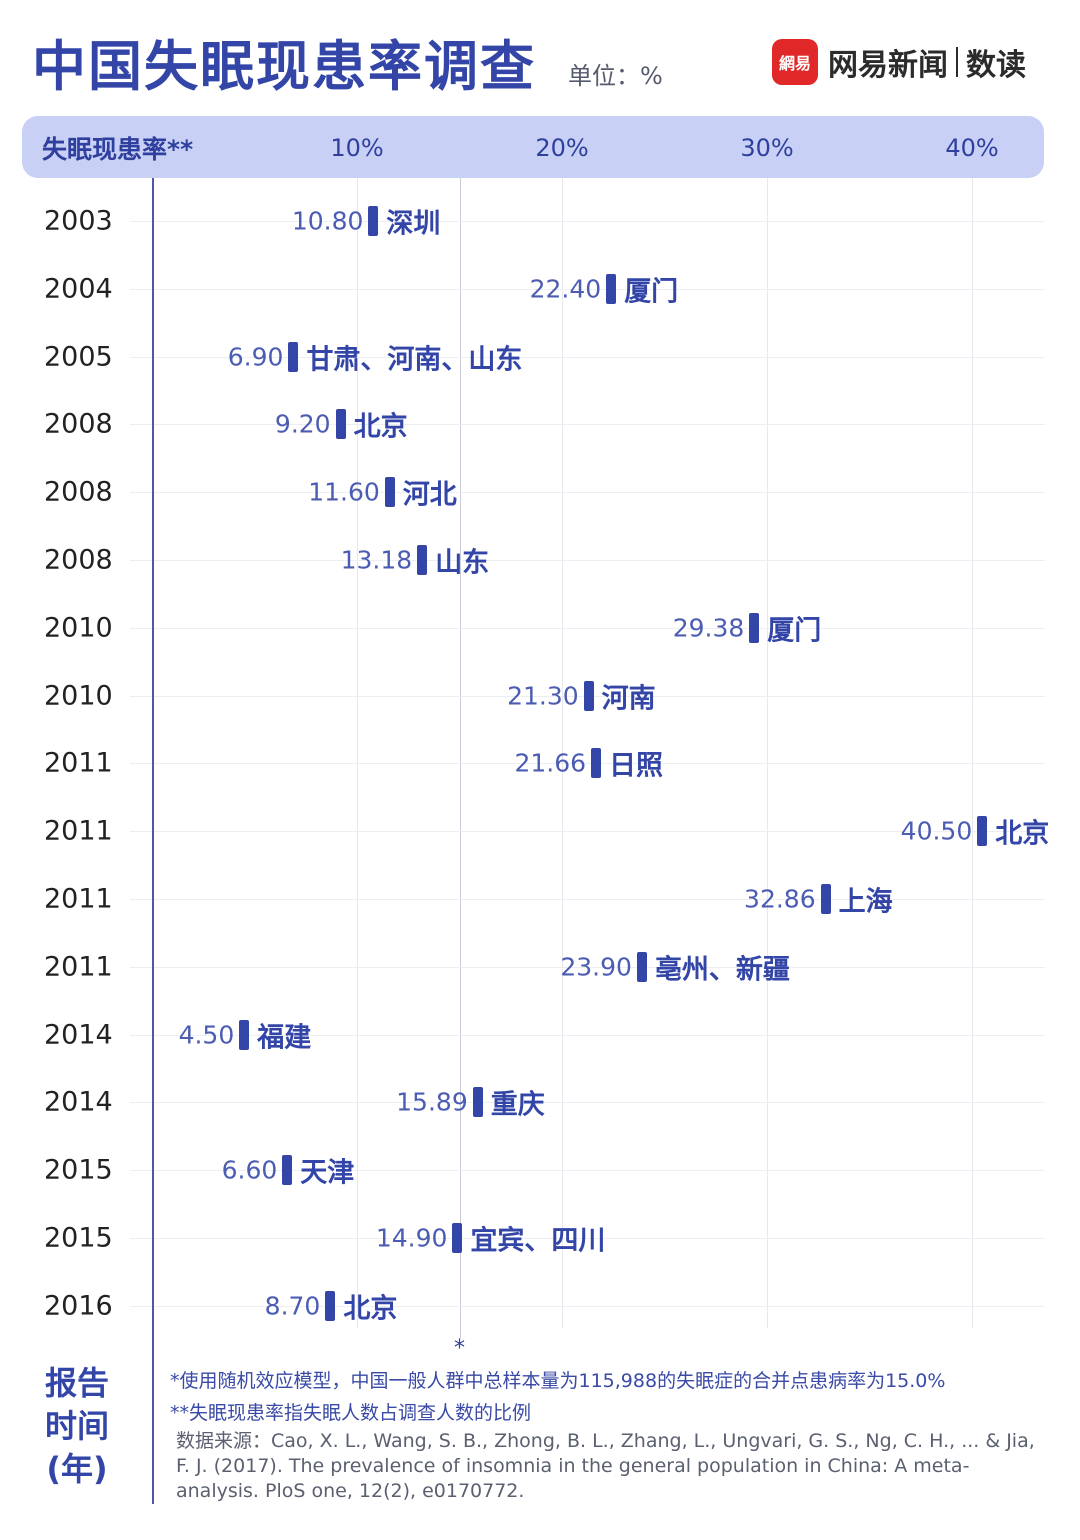 The width and height of the screenshot is (1080, 1540). What do you see at coordinates (538, 1241) in the screenshot?
I see `data-place-label: 宜宾、四川` at bounding box center [538, 1241].